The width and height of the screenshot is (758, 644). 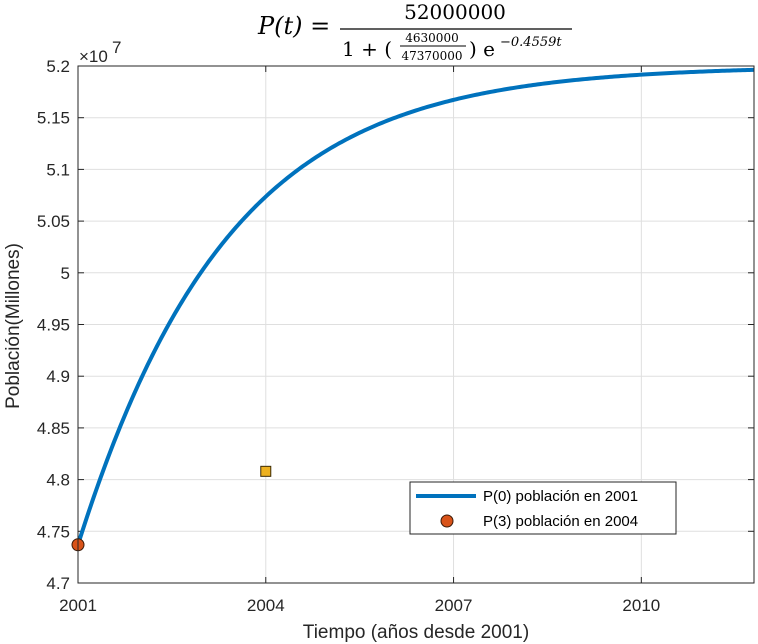 I want to click on y-tick-label: 5.15, so click(x=53, y=118).